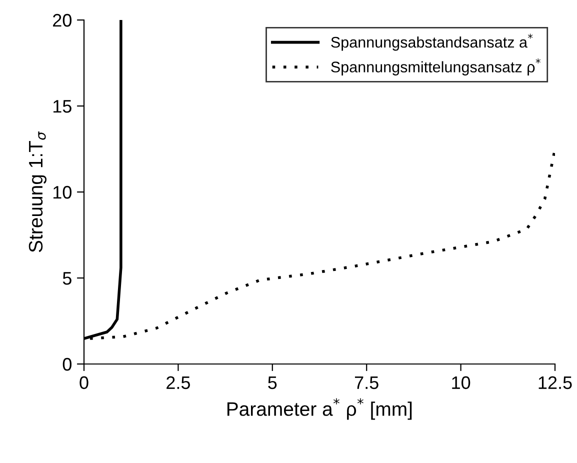  I want to click on y-tick-label: 5, so click(67, 278).